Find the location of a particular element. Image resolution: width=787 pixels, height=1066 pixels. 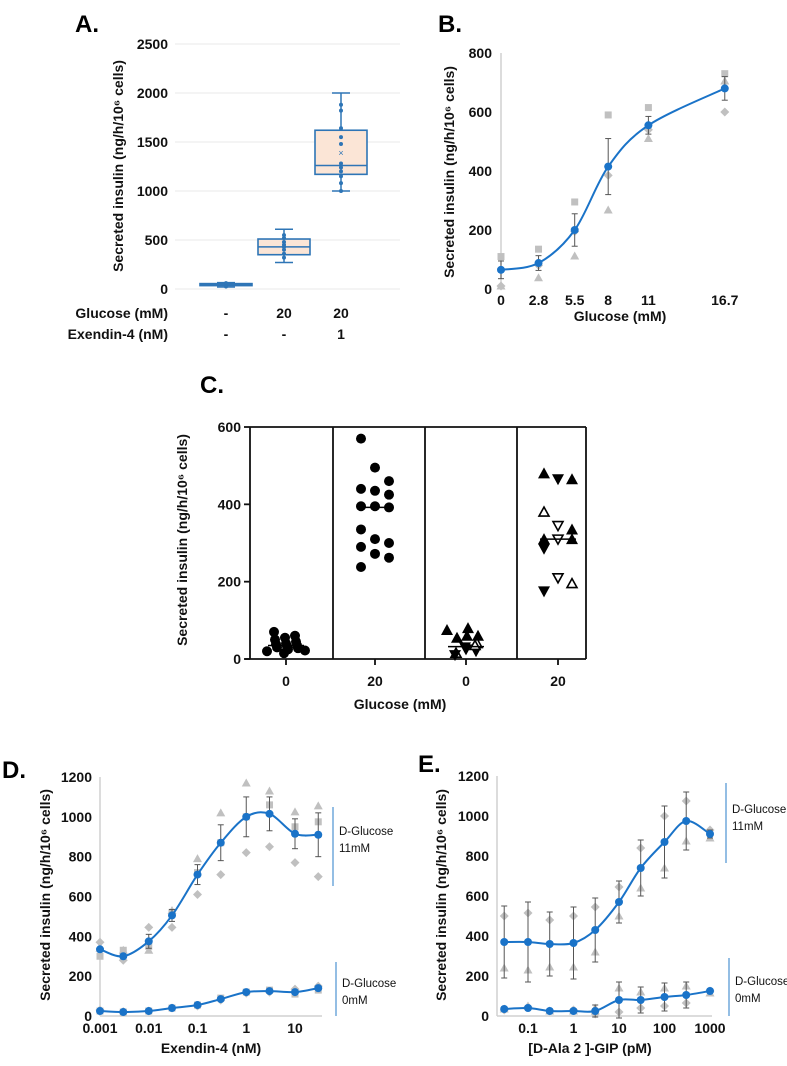

x-tick-label: 11 is located at coordinates (648, 300).